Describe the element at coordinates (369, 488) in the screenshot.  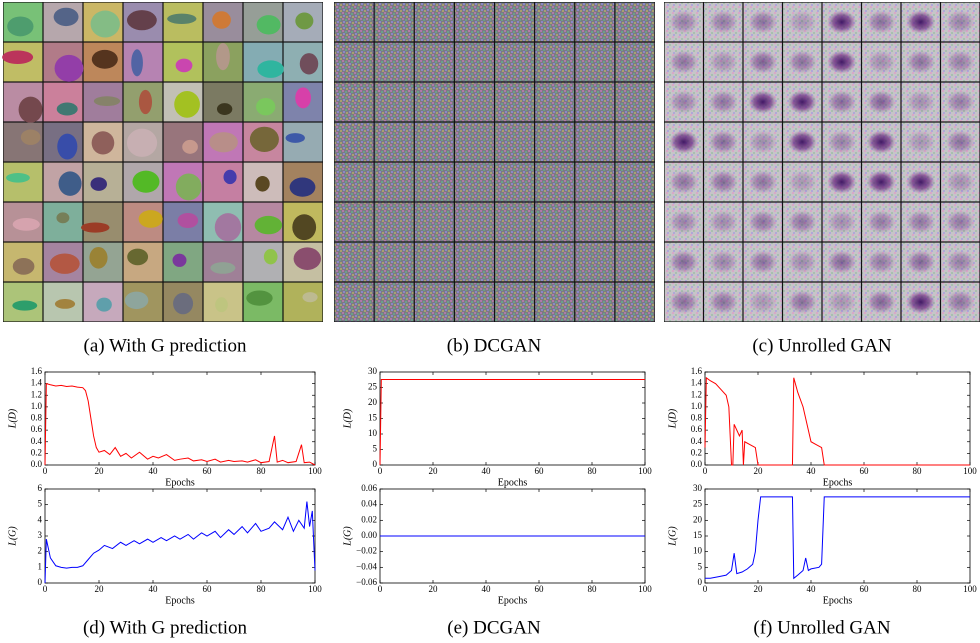
I see `y-tick-label: 0.06` at that location.